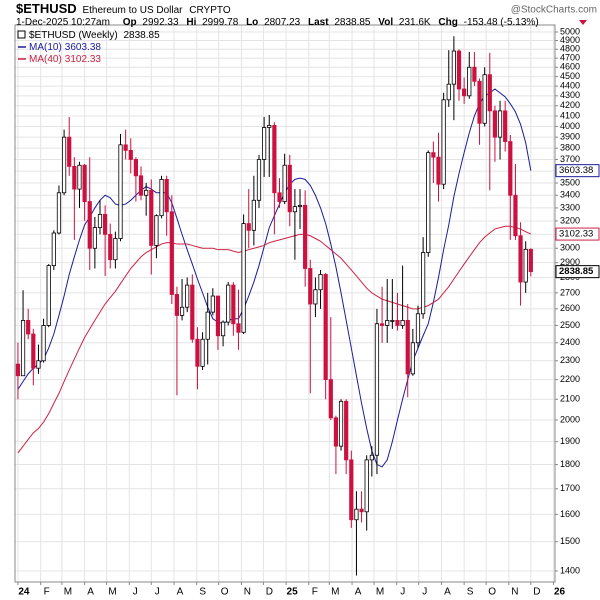  What do you see at coordinates (570, 419) in the screenshot?
I see `y-tick-label: 2000` at bounding box center [570, 419].